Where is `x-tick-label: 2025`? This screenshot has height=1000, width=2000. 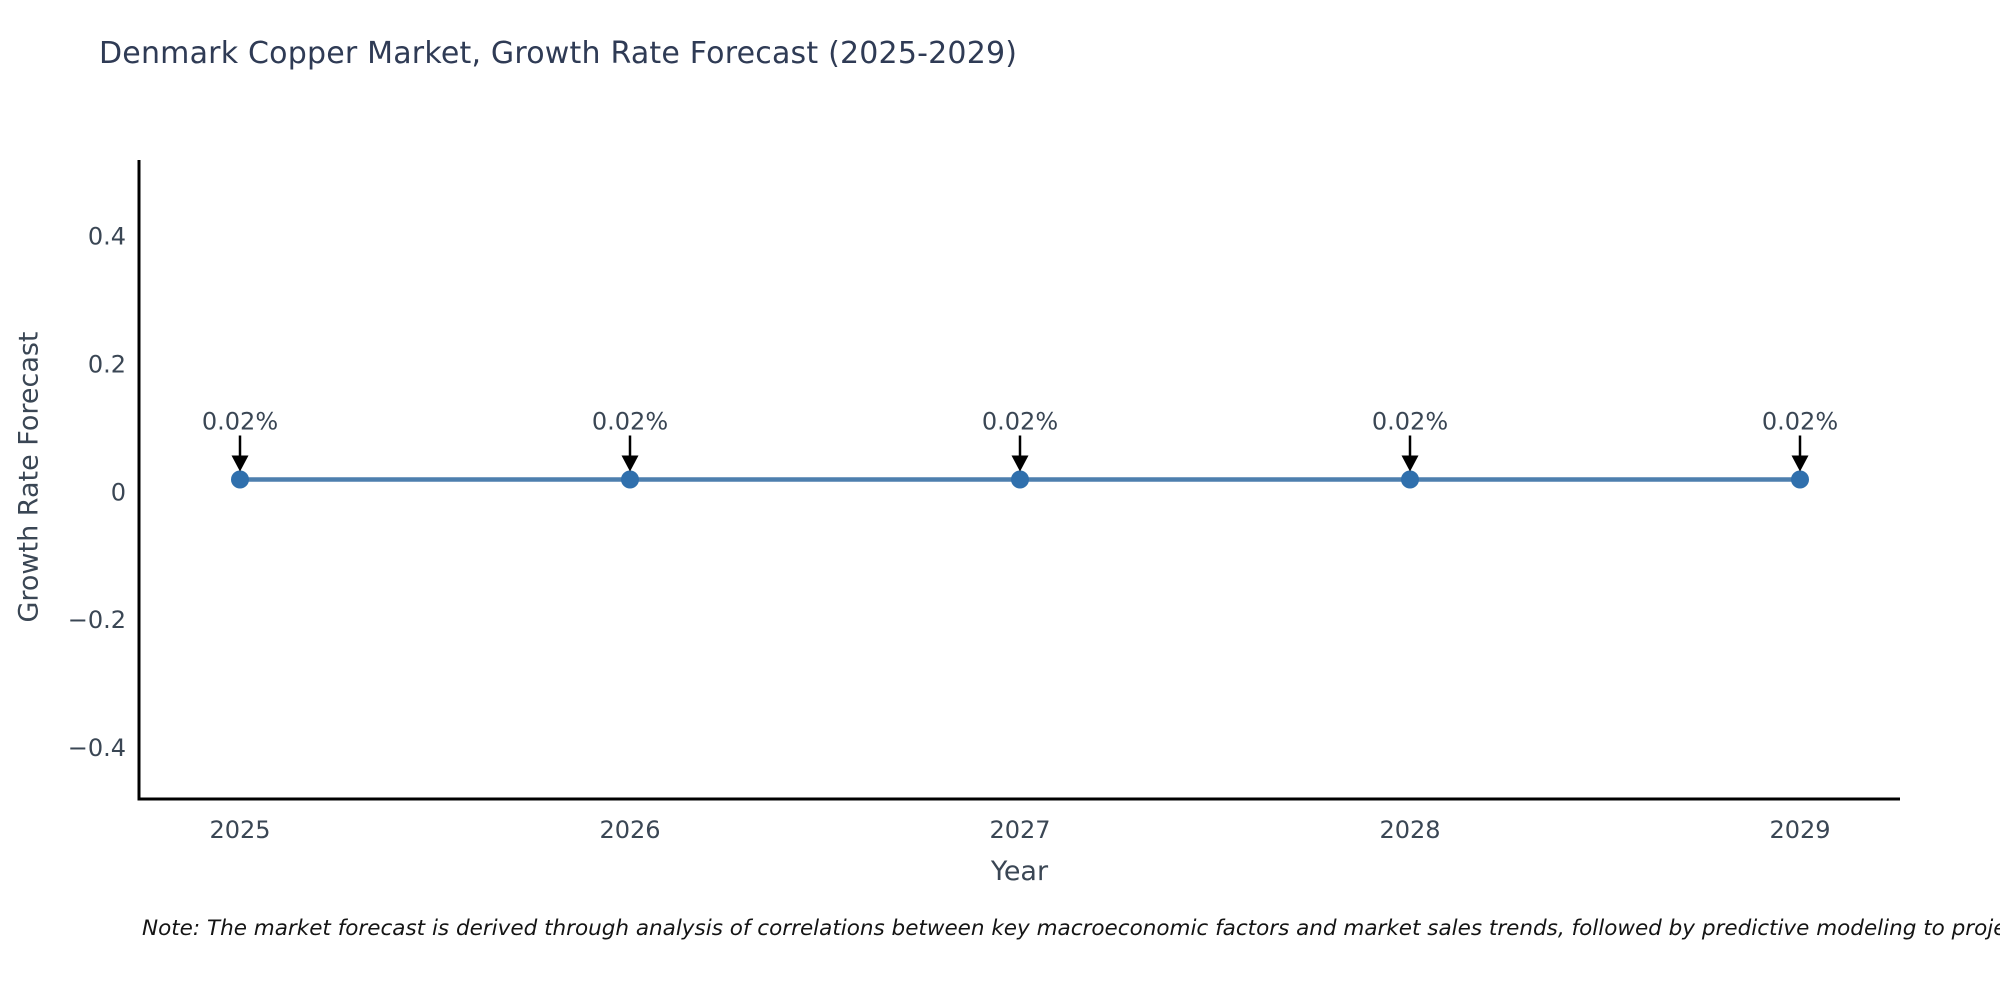
x-tick-label: 2025 is located at coordinates (239, 830).